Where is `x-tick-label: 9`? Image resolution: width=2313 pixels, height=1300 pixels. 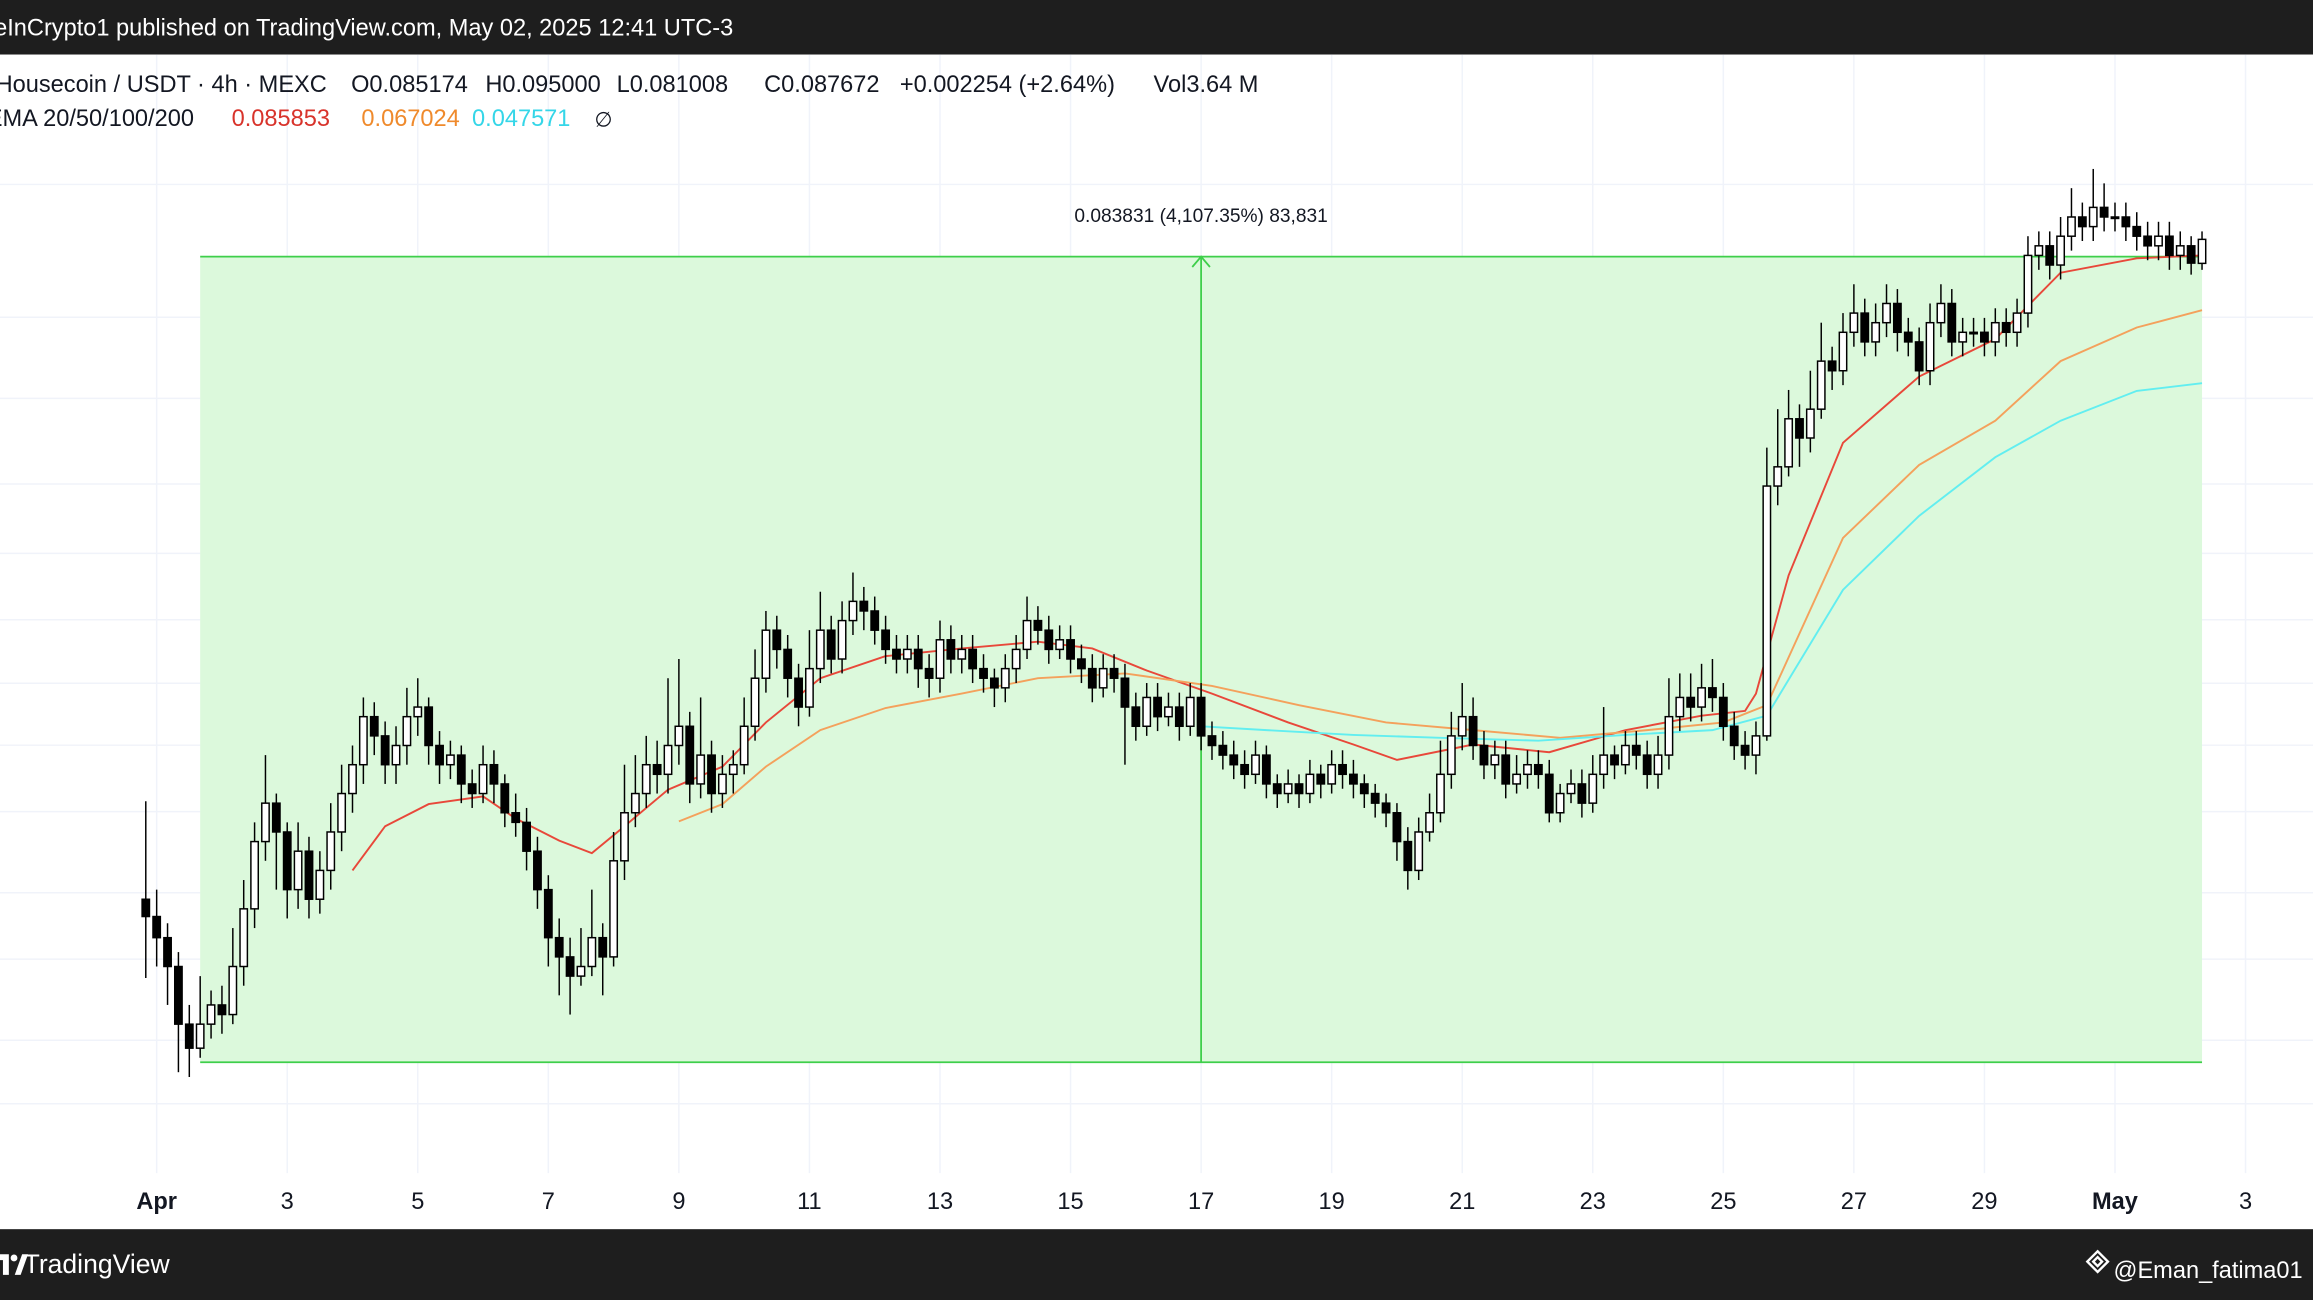
x-tick-label: 9 is located at coordinates (678, 1202).